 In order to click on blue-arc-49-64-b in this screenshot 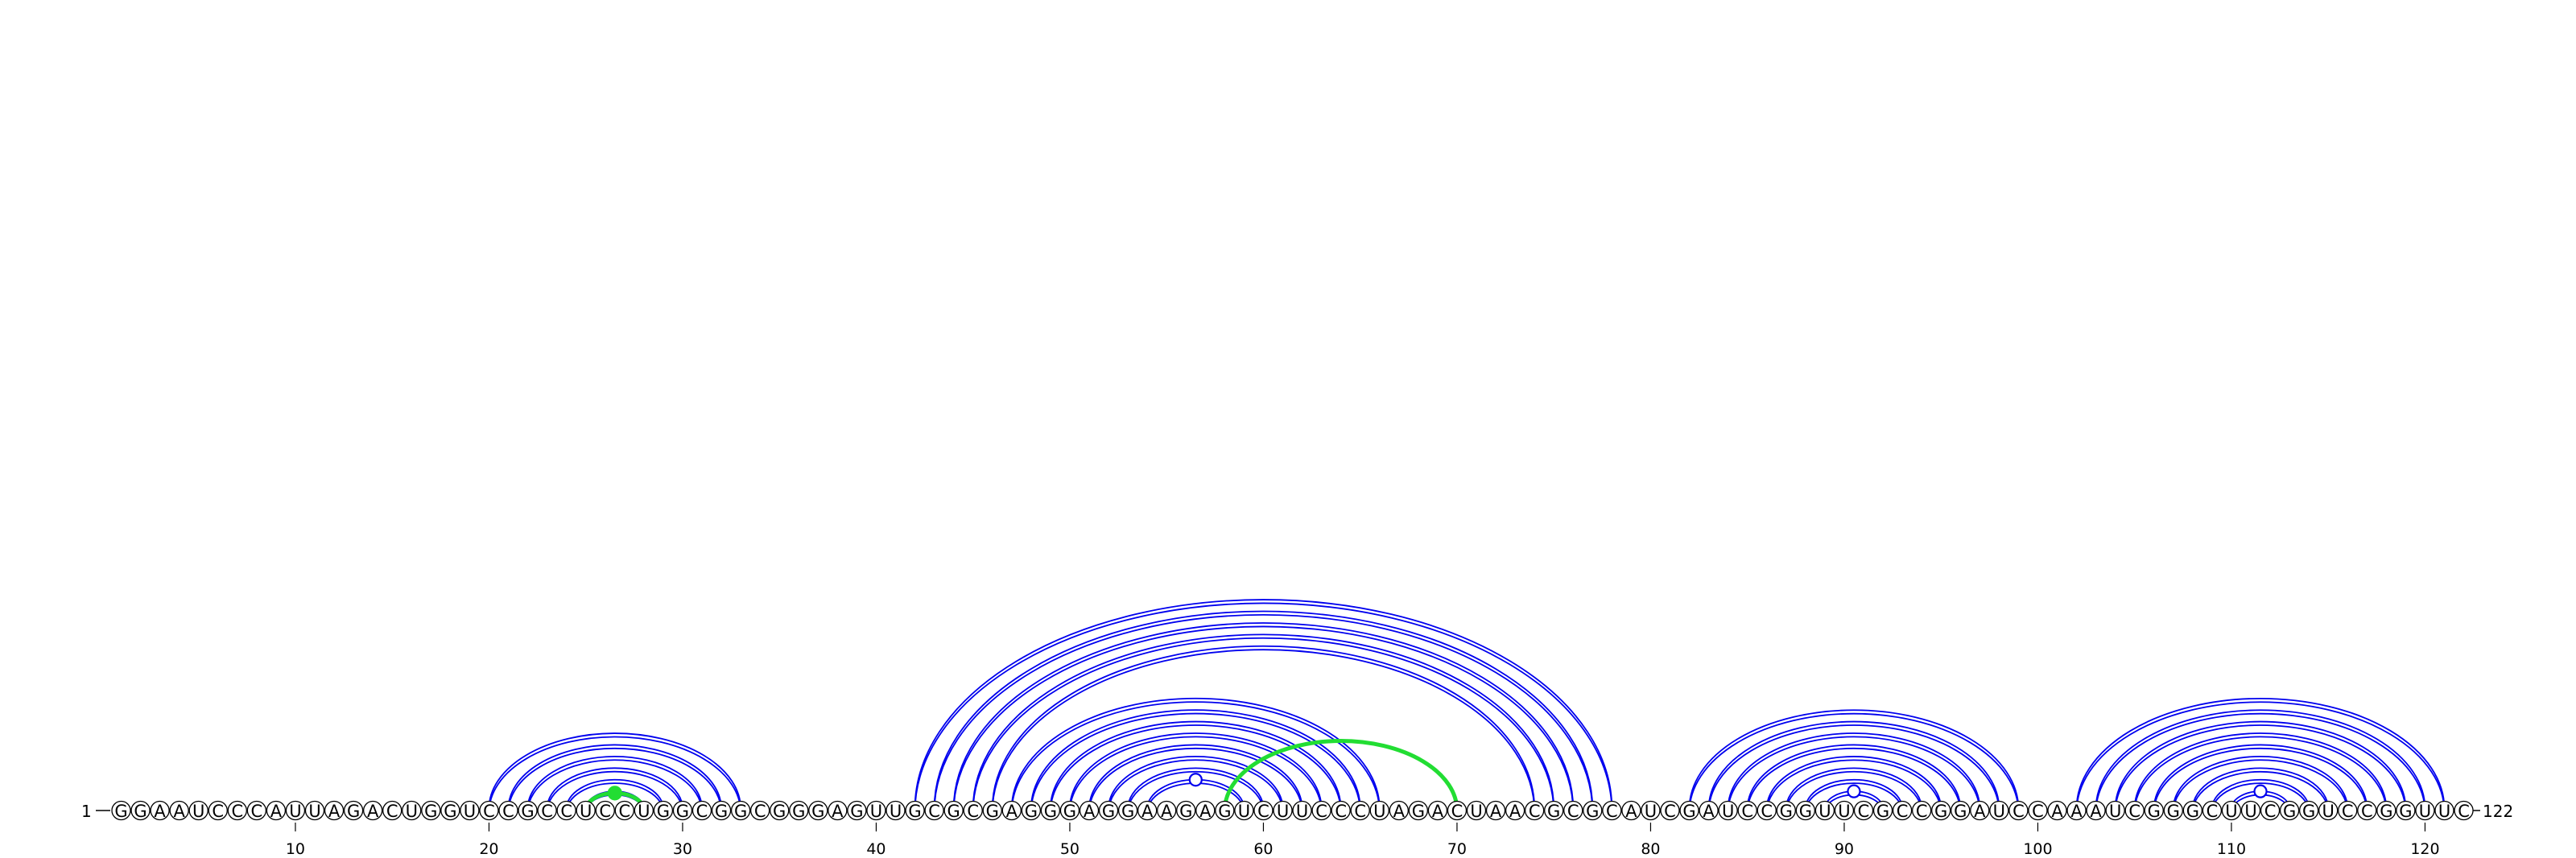, I will do `click(1196, 768)`.